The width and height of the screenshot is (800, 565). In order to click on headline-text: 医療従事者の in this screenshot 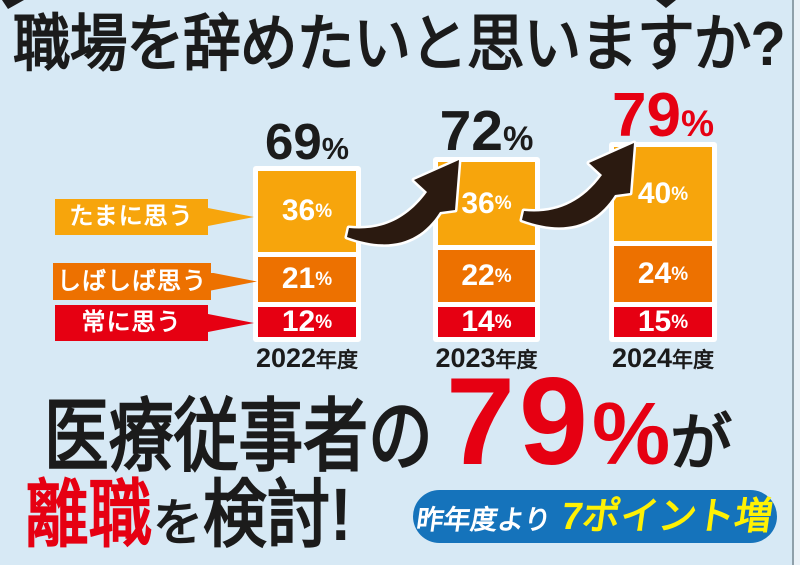, I will do `click(238, 436)`.